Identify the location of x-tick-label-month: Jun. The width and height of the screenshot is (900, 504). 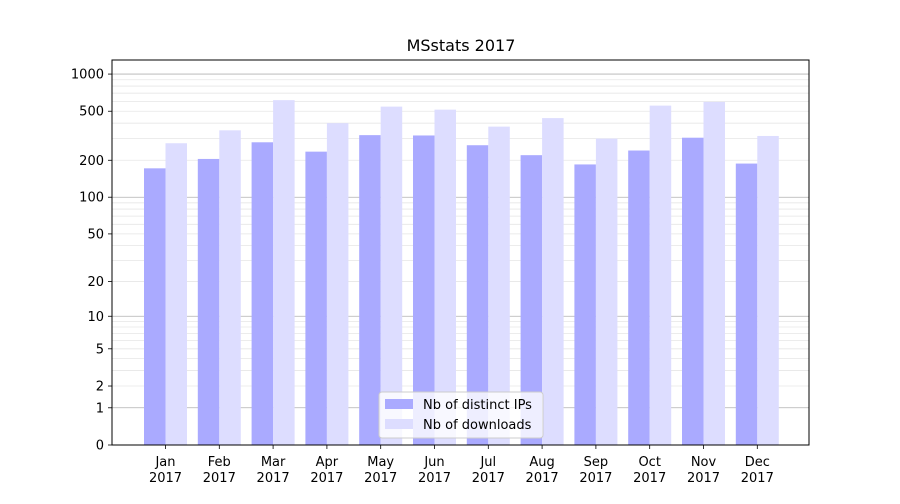
(433, 462).